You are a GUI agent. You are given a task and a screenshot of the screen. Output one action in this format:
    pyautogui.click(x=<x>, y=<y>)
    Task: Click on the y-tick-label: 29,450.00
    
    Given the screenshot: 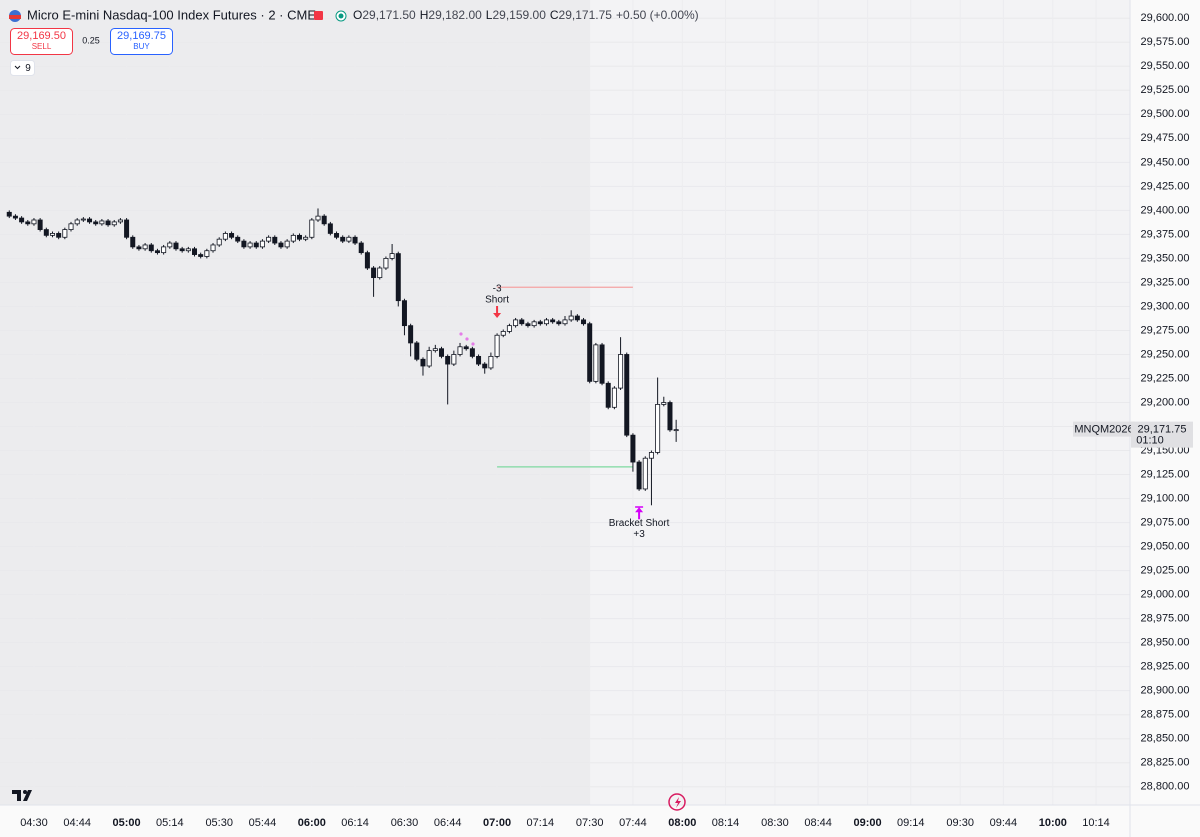 What is the action you would take?
    pyautogui.click(x=1165, y=162)
    